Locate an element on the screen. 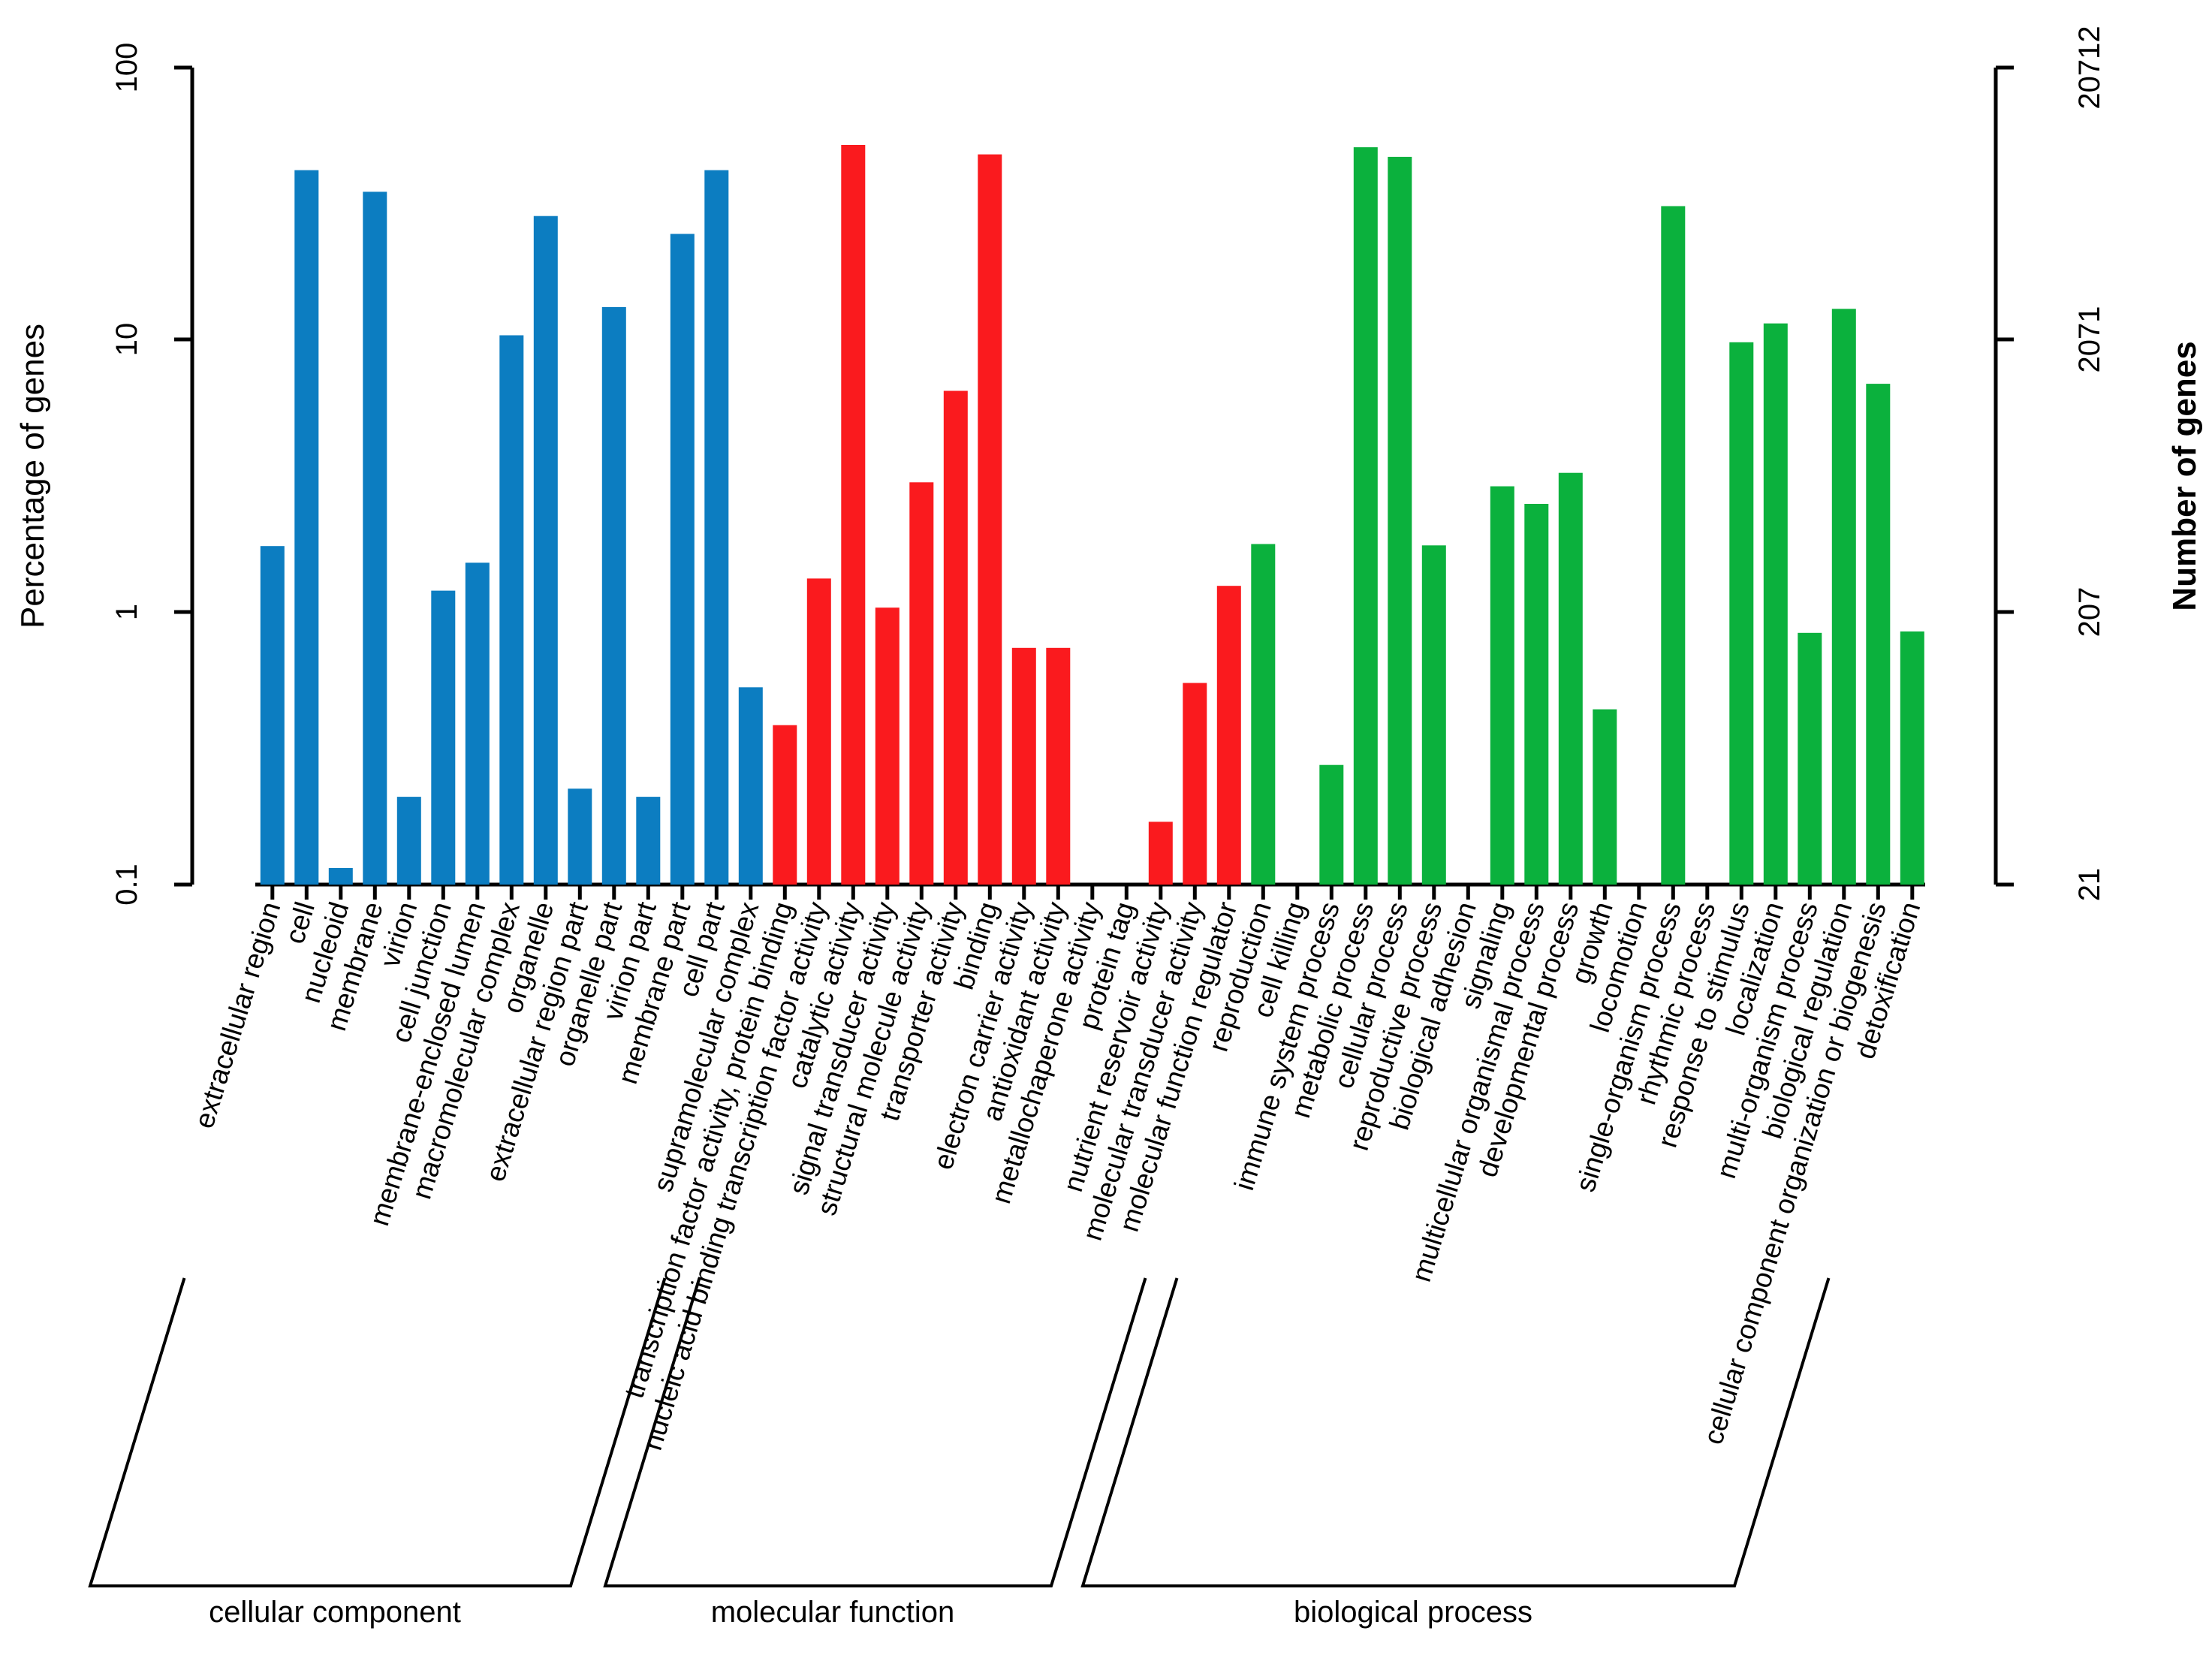 This screenshot has width=2212, height=1655. left-tick-label-10: 10 is located at coordinates (126, 340).